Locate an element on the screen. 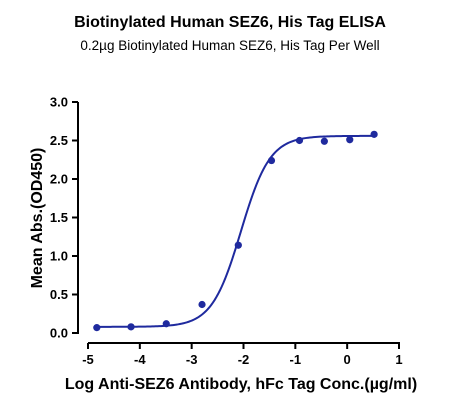 Image resolution: width=460 pixels, height=409 pixels. x-tick-label: 0 is located at coordinates (347, 359).